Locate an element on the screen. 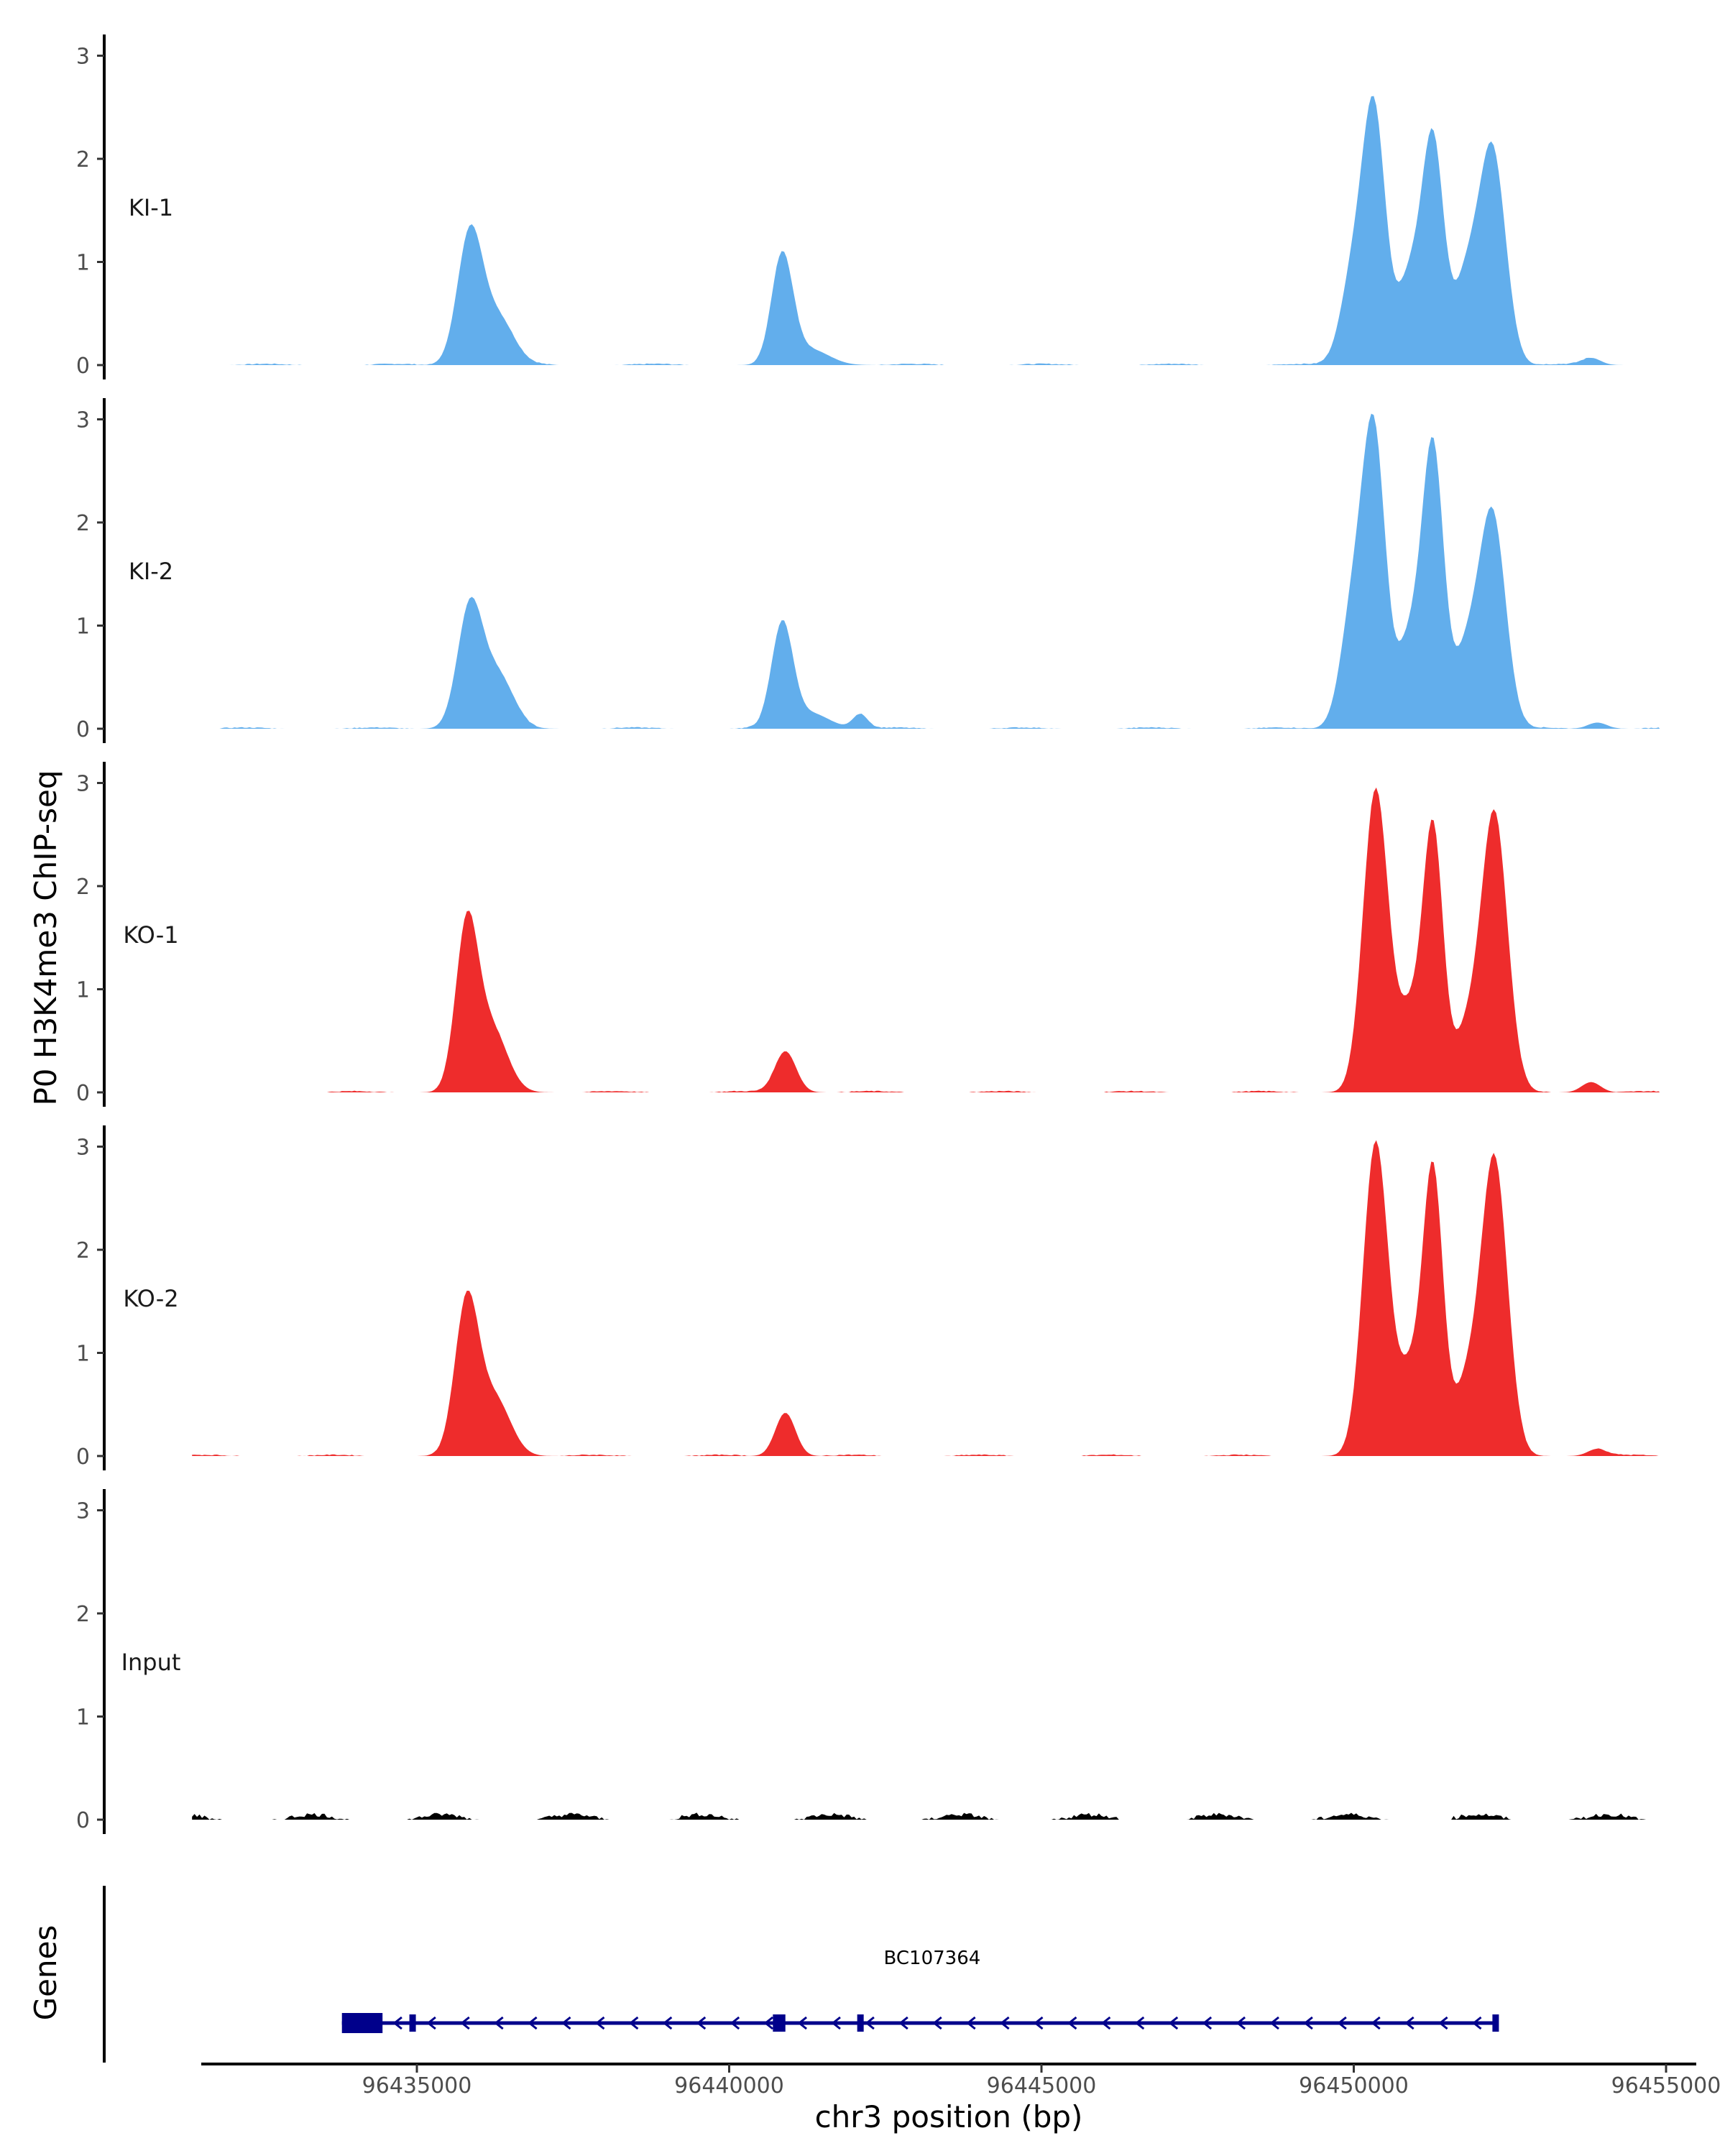 Image resolution: width=1725 pixels, height=2156 pixels. track-label: KO-2 is located at coordinates (150, 1299).